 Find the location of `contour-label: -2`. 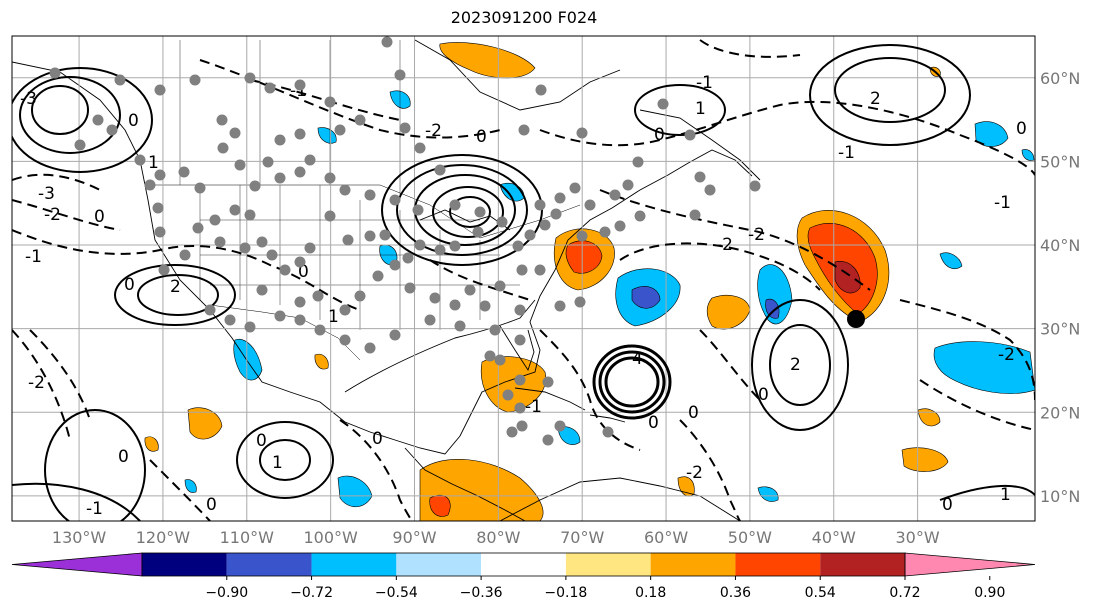

contour-label: -2 is located at coordinates (756, 235).